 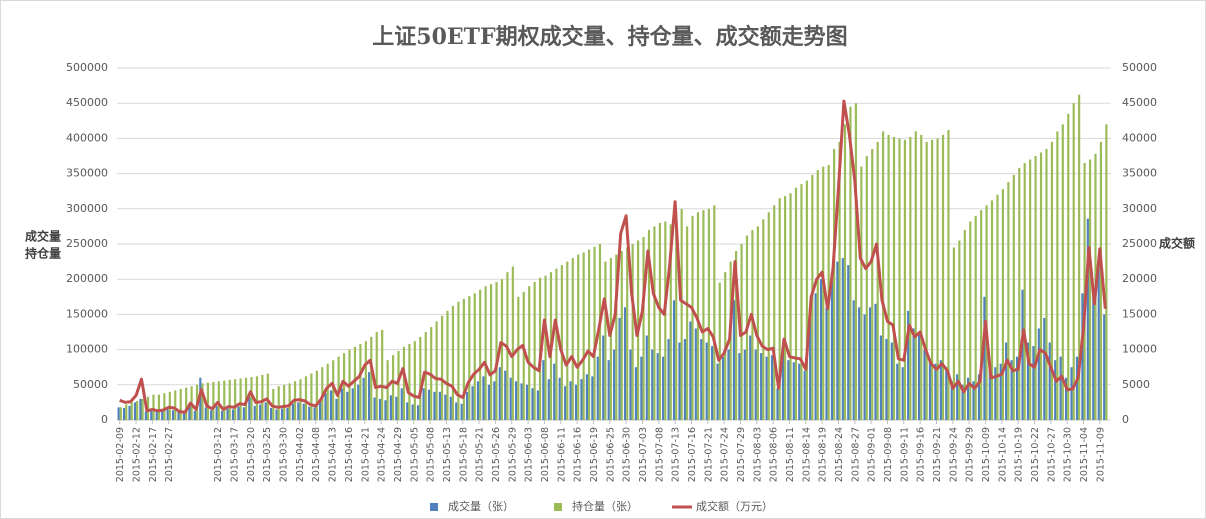 What do you see at coordinates (87, 102) in the screenshot?
I see `y-tick-label: 450000` at bounding box center [87, 102].